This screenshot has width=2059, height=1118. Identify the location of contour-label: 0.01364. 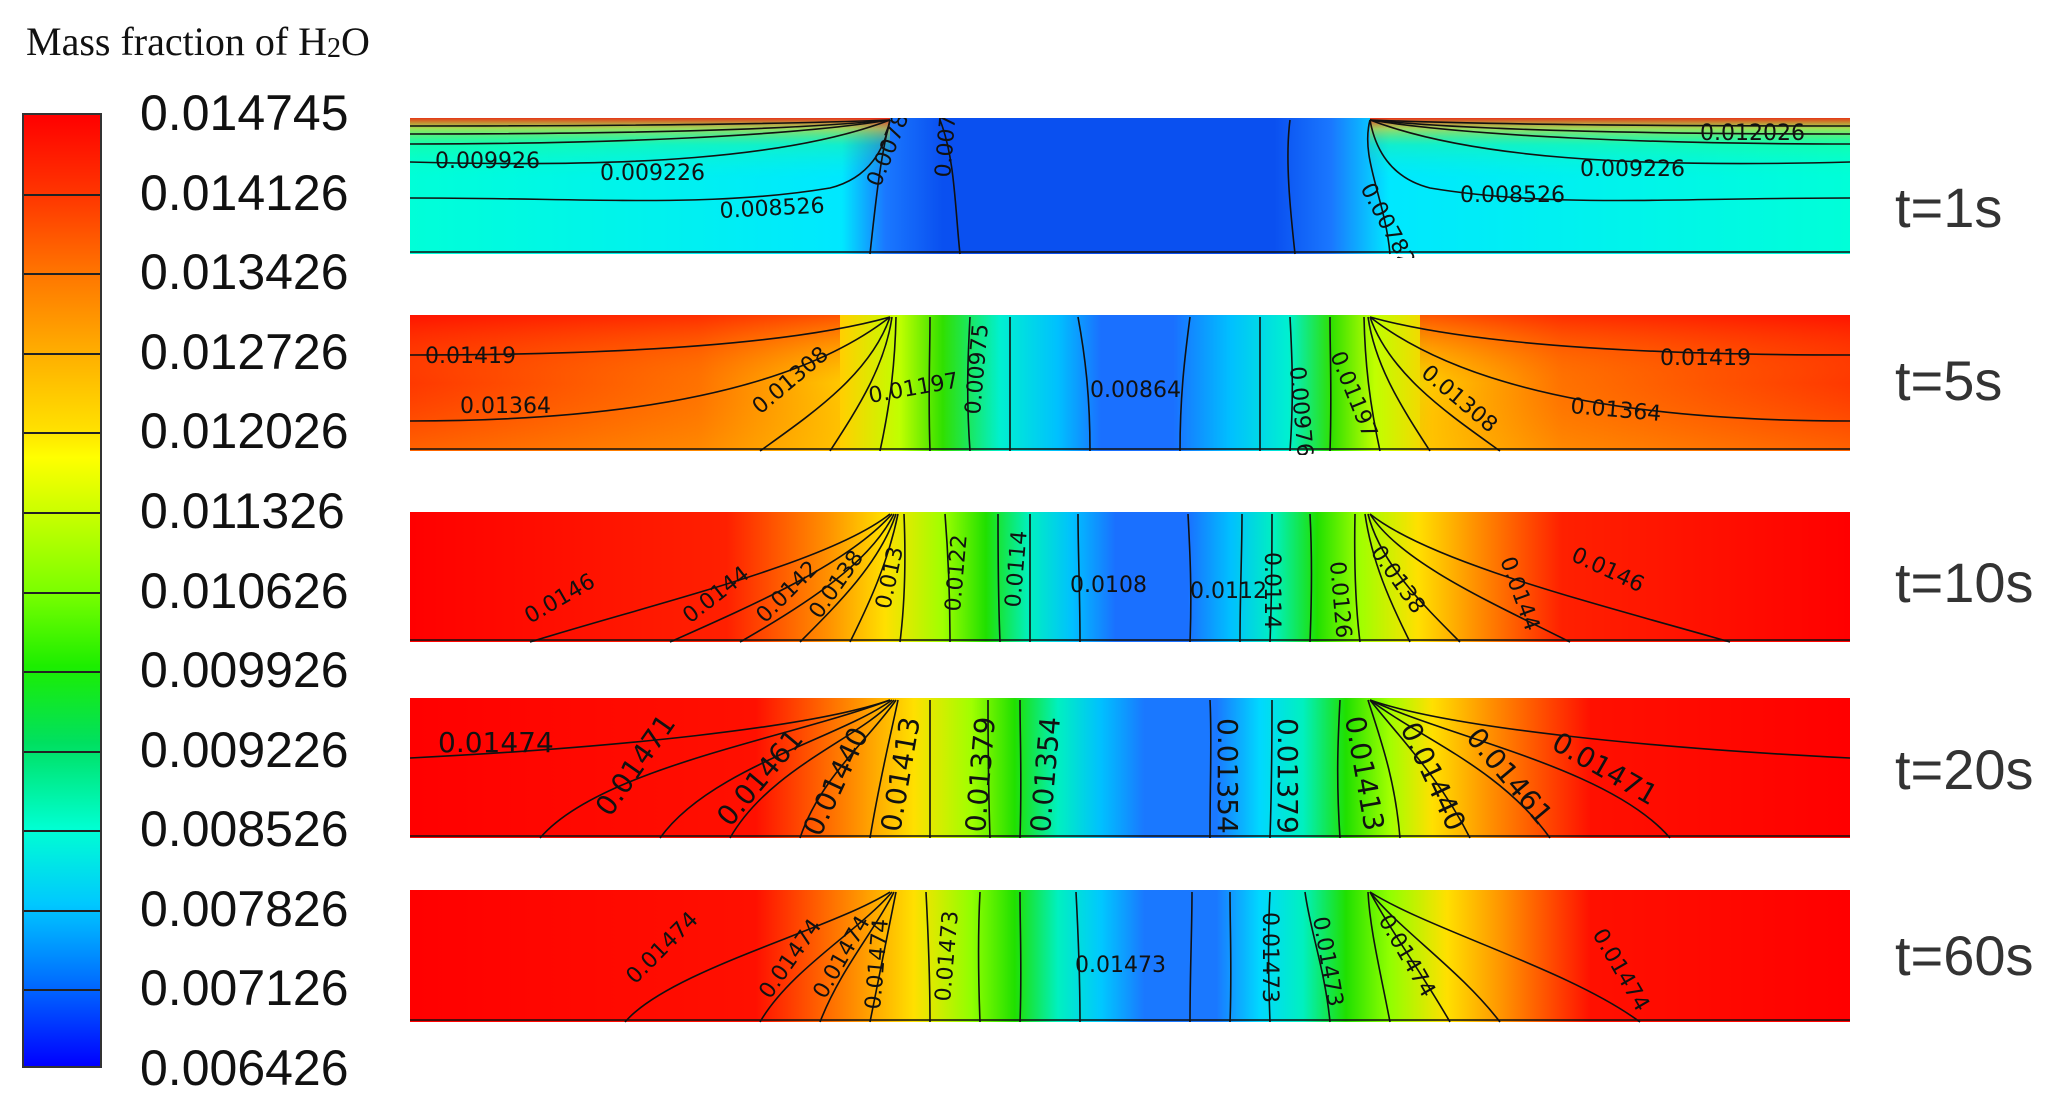
(505, 406).